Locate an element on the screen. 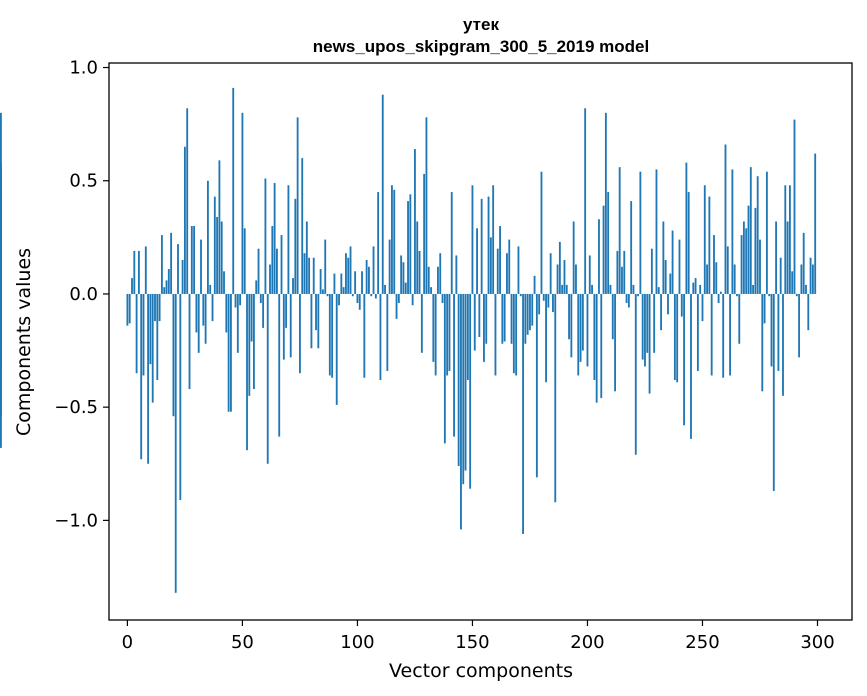 This screenshot has width=867, height=696. x-axis: 0 50 100 150 200 250 300 is located at coordinates (478, 636).